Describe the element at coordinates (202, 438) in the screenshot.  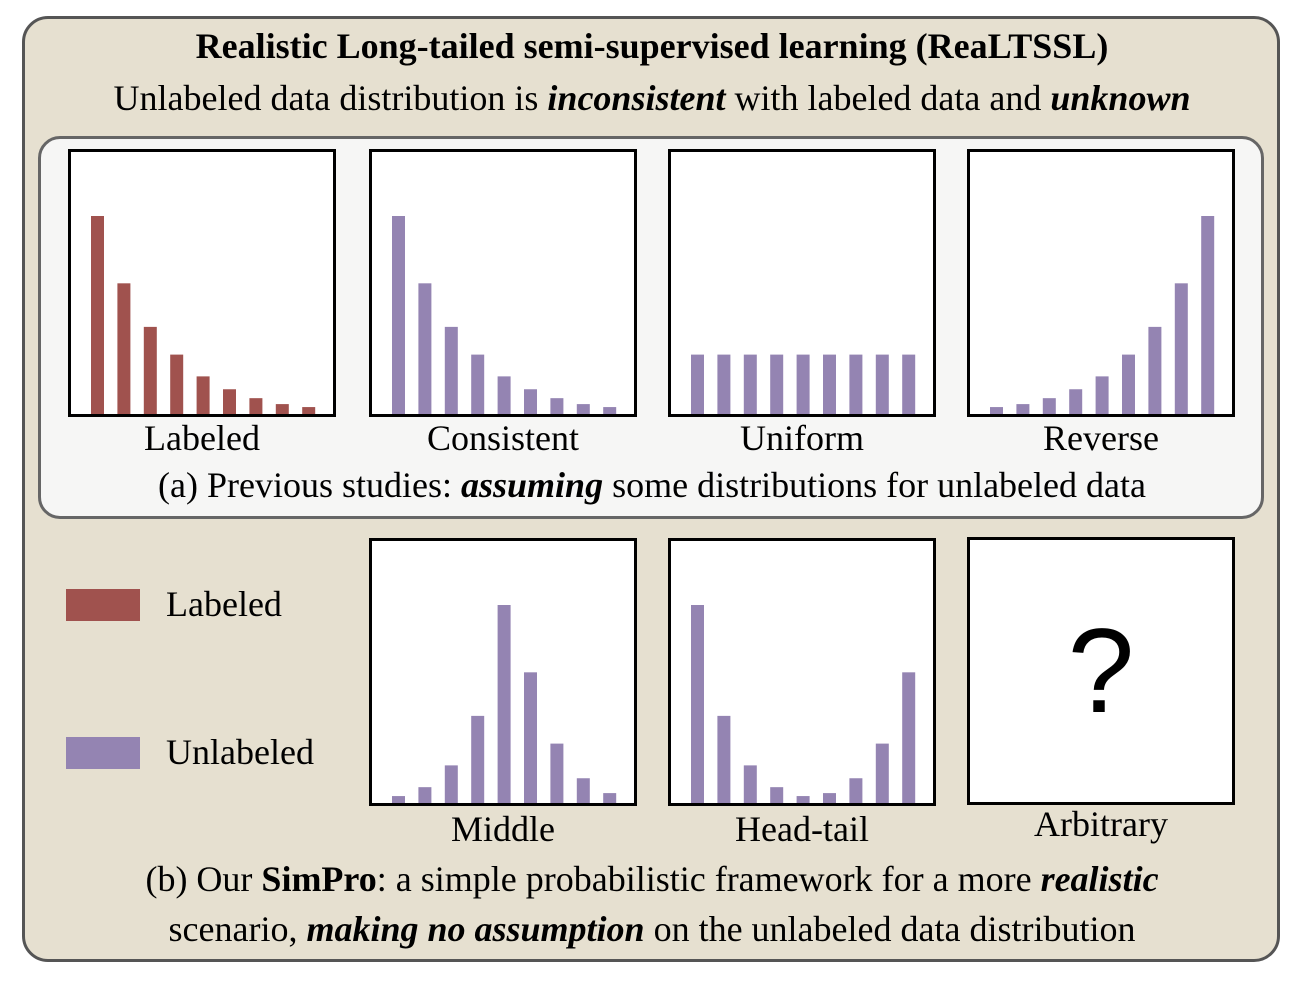
I see `chart-title-labeled: Labeled` at that location.